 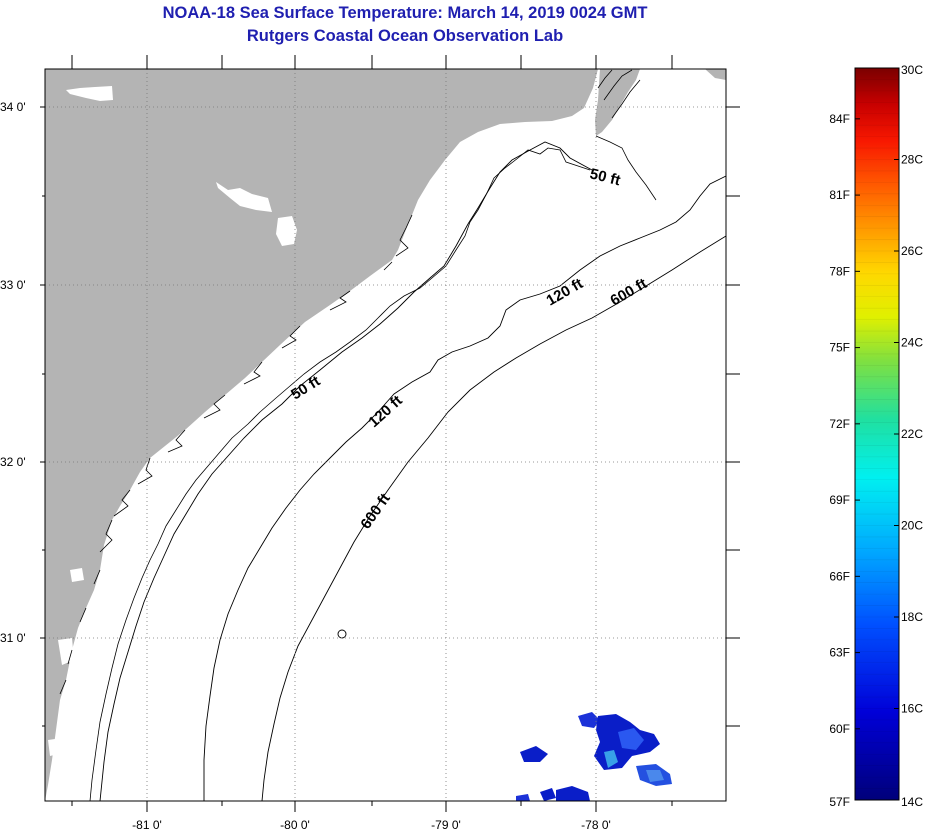 I want to click on lat-label: 34 0', so click(x=13, y=107).